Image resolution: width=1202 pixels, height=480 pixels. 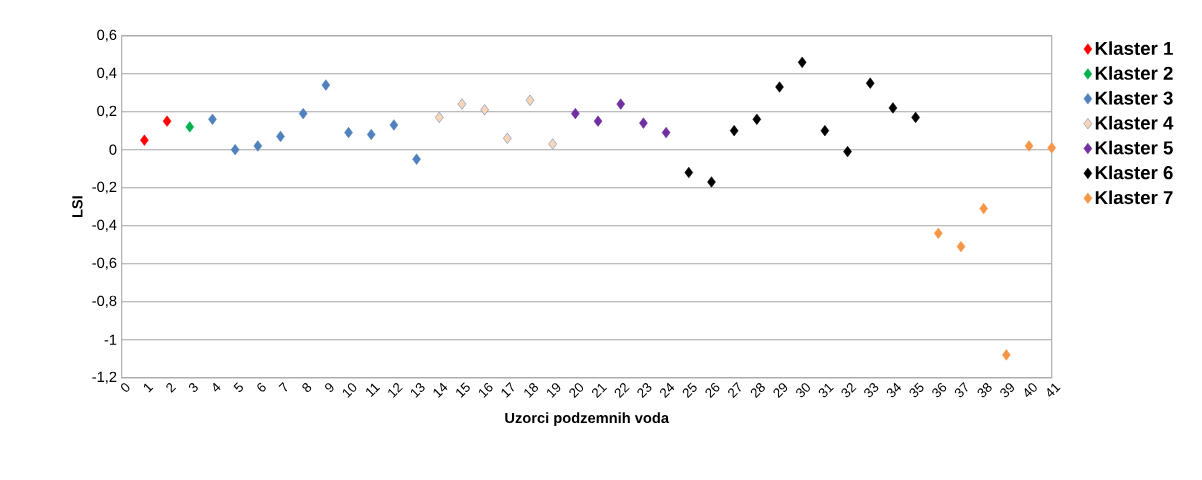 What do you see at coordinates (148, 388) in the screenshot?
I see `x-tick-label: 1` at bounding box center [148, 388].